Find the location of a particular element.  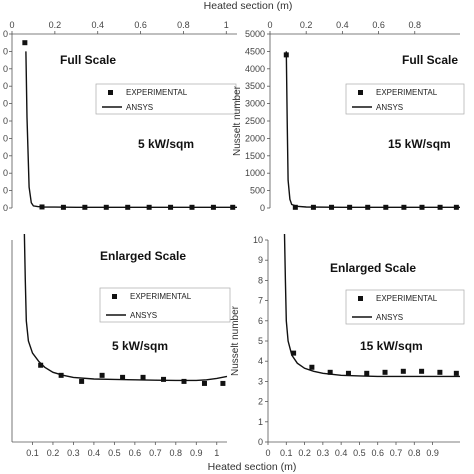

y-tick-label: 1000 is located at coordinates (255, 173).